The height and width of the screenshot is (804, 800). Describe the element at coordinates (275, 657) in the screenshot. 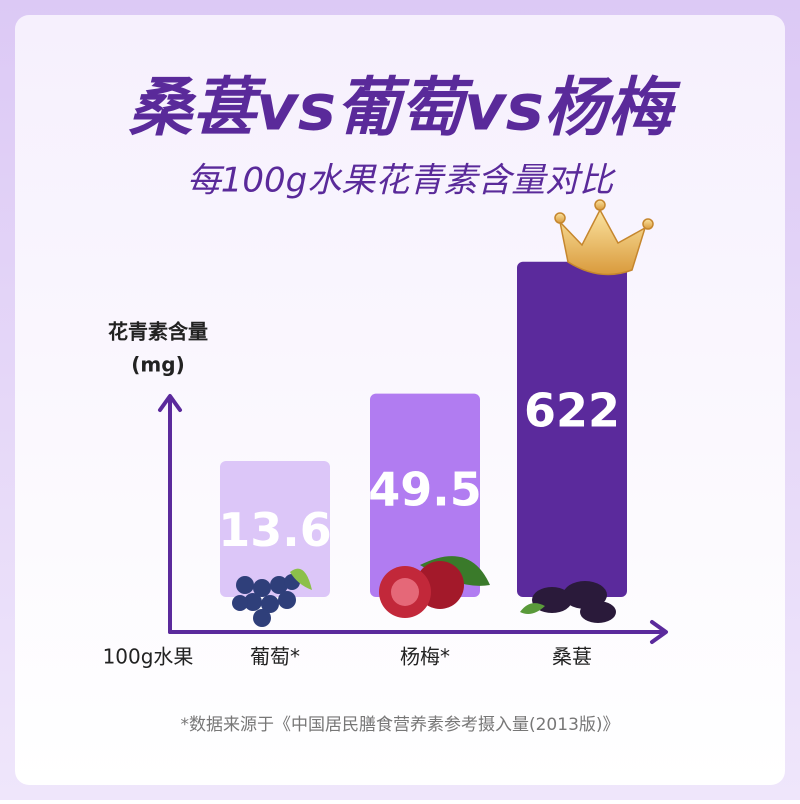

I see `x-tick-label: 葡萄*` at that location.